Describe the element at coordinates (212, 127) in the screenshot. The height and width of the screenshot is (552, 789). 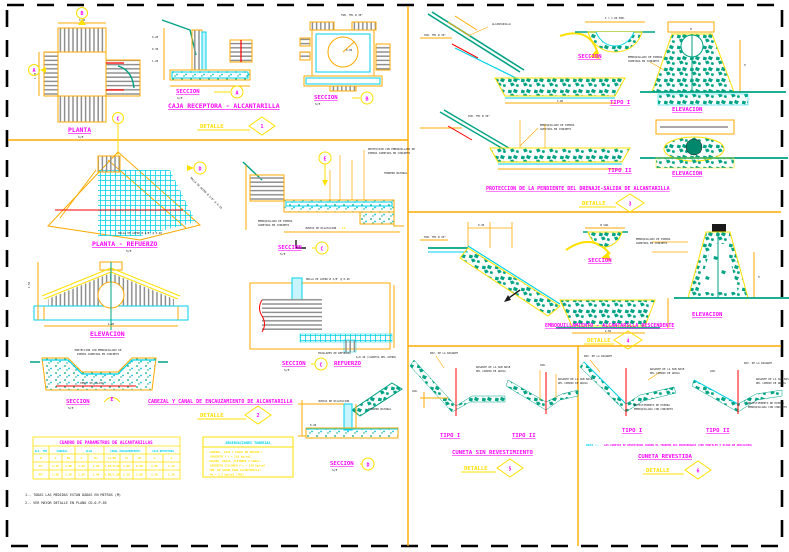
I see `caja-detalle-label: DETALLE` at that location.